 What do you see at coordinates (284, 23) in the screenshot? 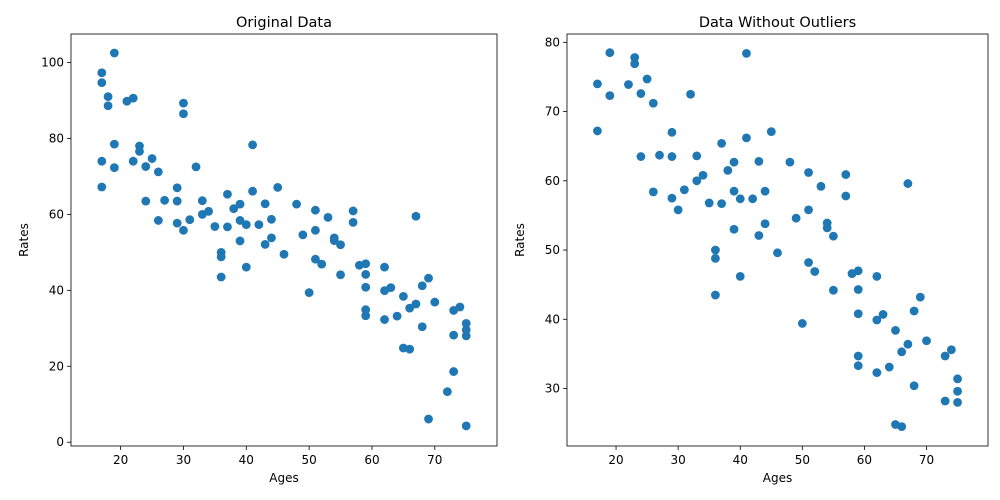
I see `left-chart-title: Original Data` at bounding box center [284, 23].